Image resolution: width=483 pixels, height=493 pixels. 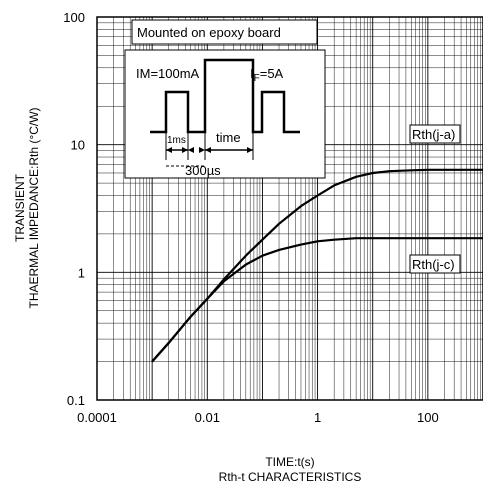 What do you see at coordinates (97, 417) in the screenshot?
I see `x-tick-label: 0.0001` at bounding box center [97, 417].